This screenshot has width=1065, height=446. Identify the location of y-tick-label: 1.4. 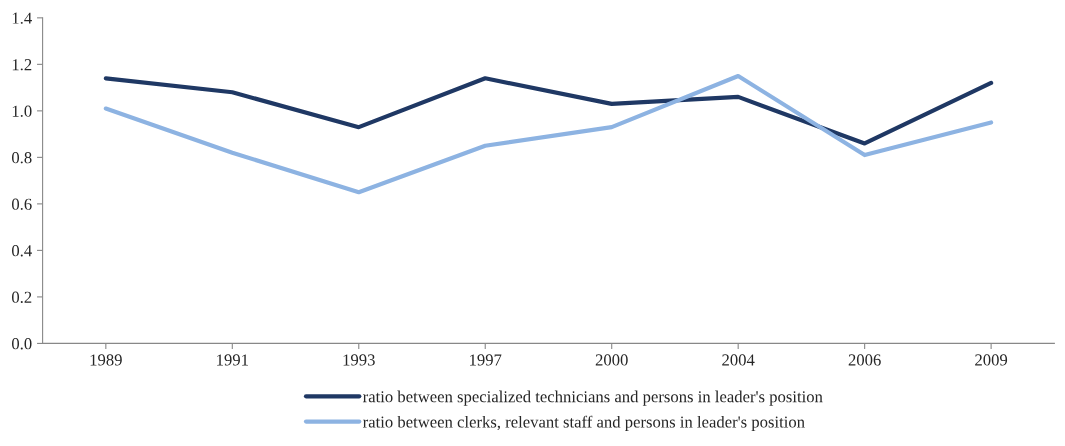
(22, 18).